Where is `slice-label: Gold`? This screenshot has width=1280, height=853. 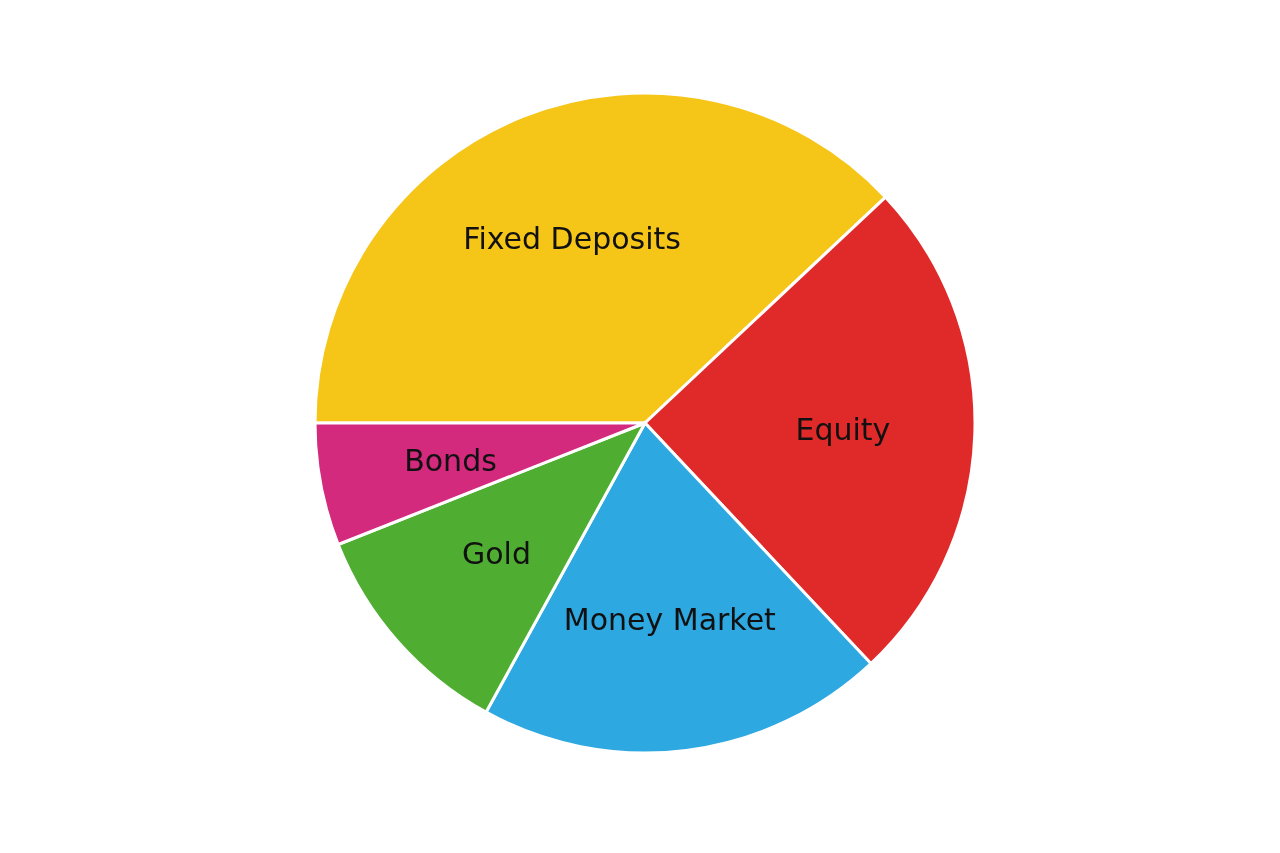 slice-label: Gold is located at coordinates (496, 554).